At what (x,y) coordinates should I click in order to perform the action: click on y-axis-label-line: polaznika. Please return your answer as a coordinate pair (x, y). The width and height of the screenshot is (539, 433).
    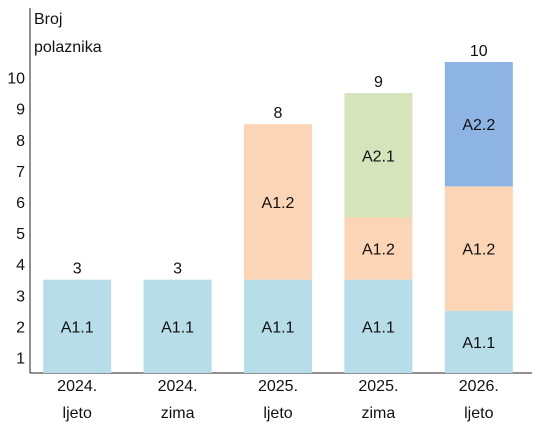
    Looking at the image, I should click on (68, 47).